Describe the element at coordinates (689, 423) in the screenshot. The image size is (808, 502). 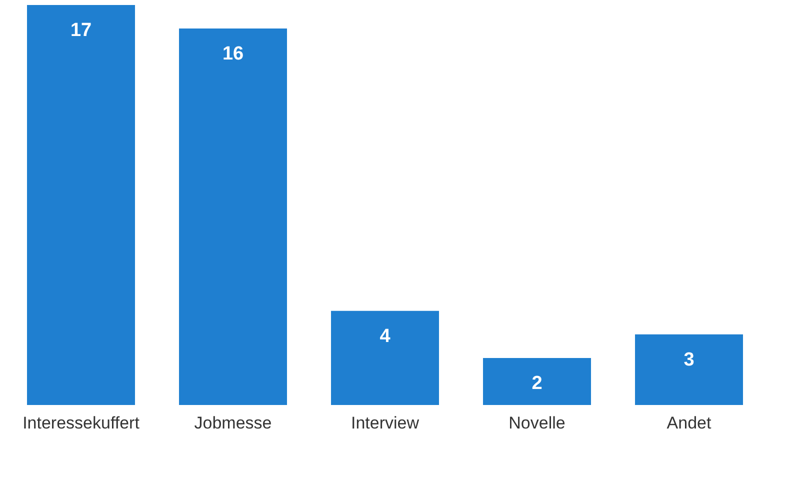
I see `x-tick-label: Andet` at that location.